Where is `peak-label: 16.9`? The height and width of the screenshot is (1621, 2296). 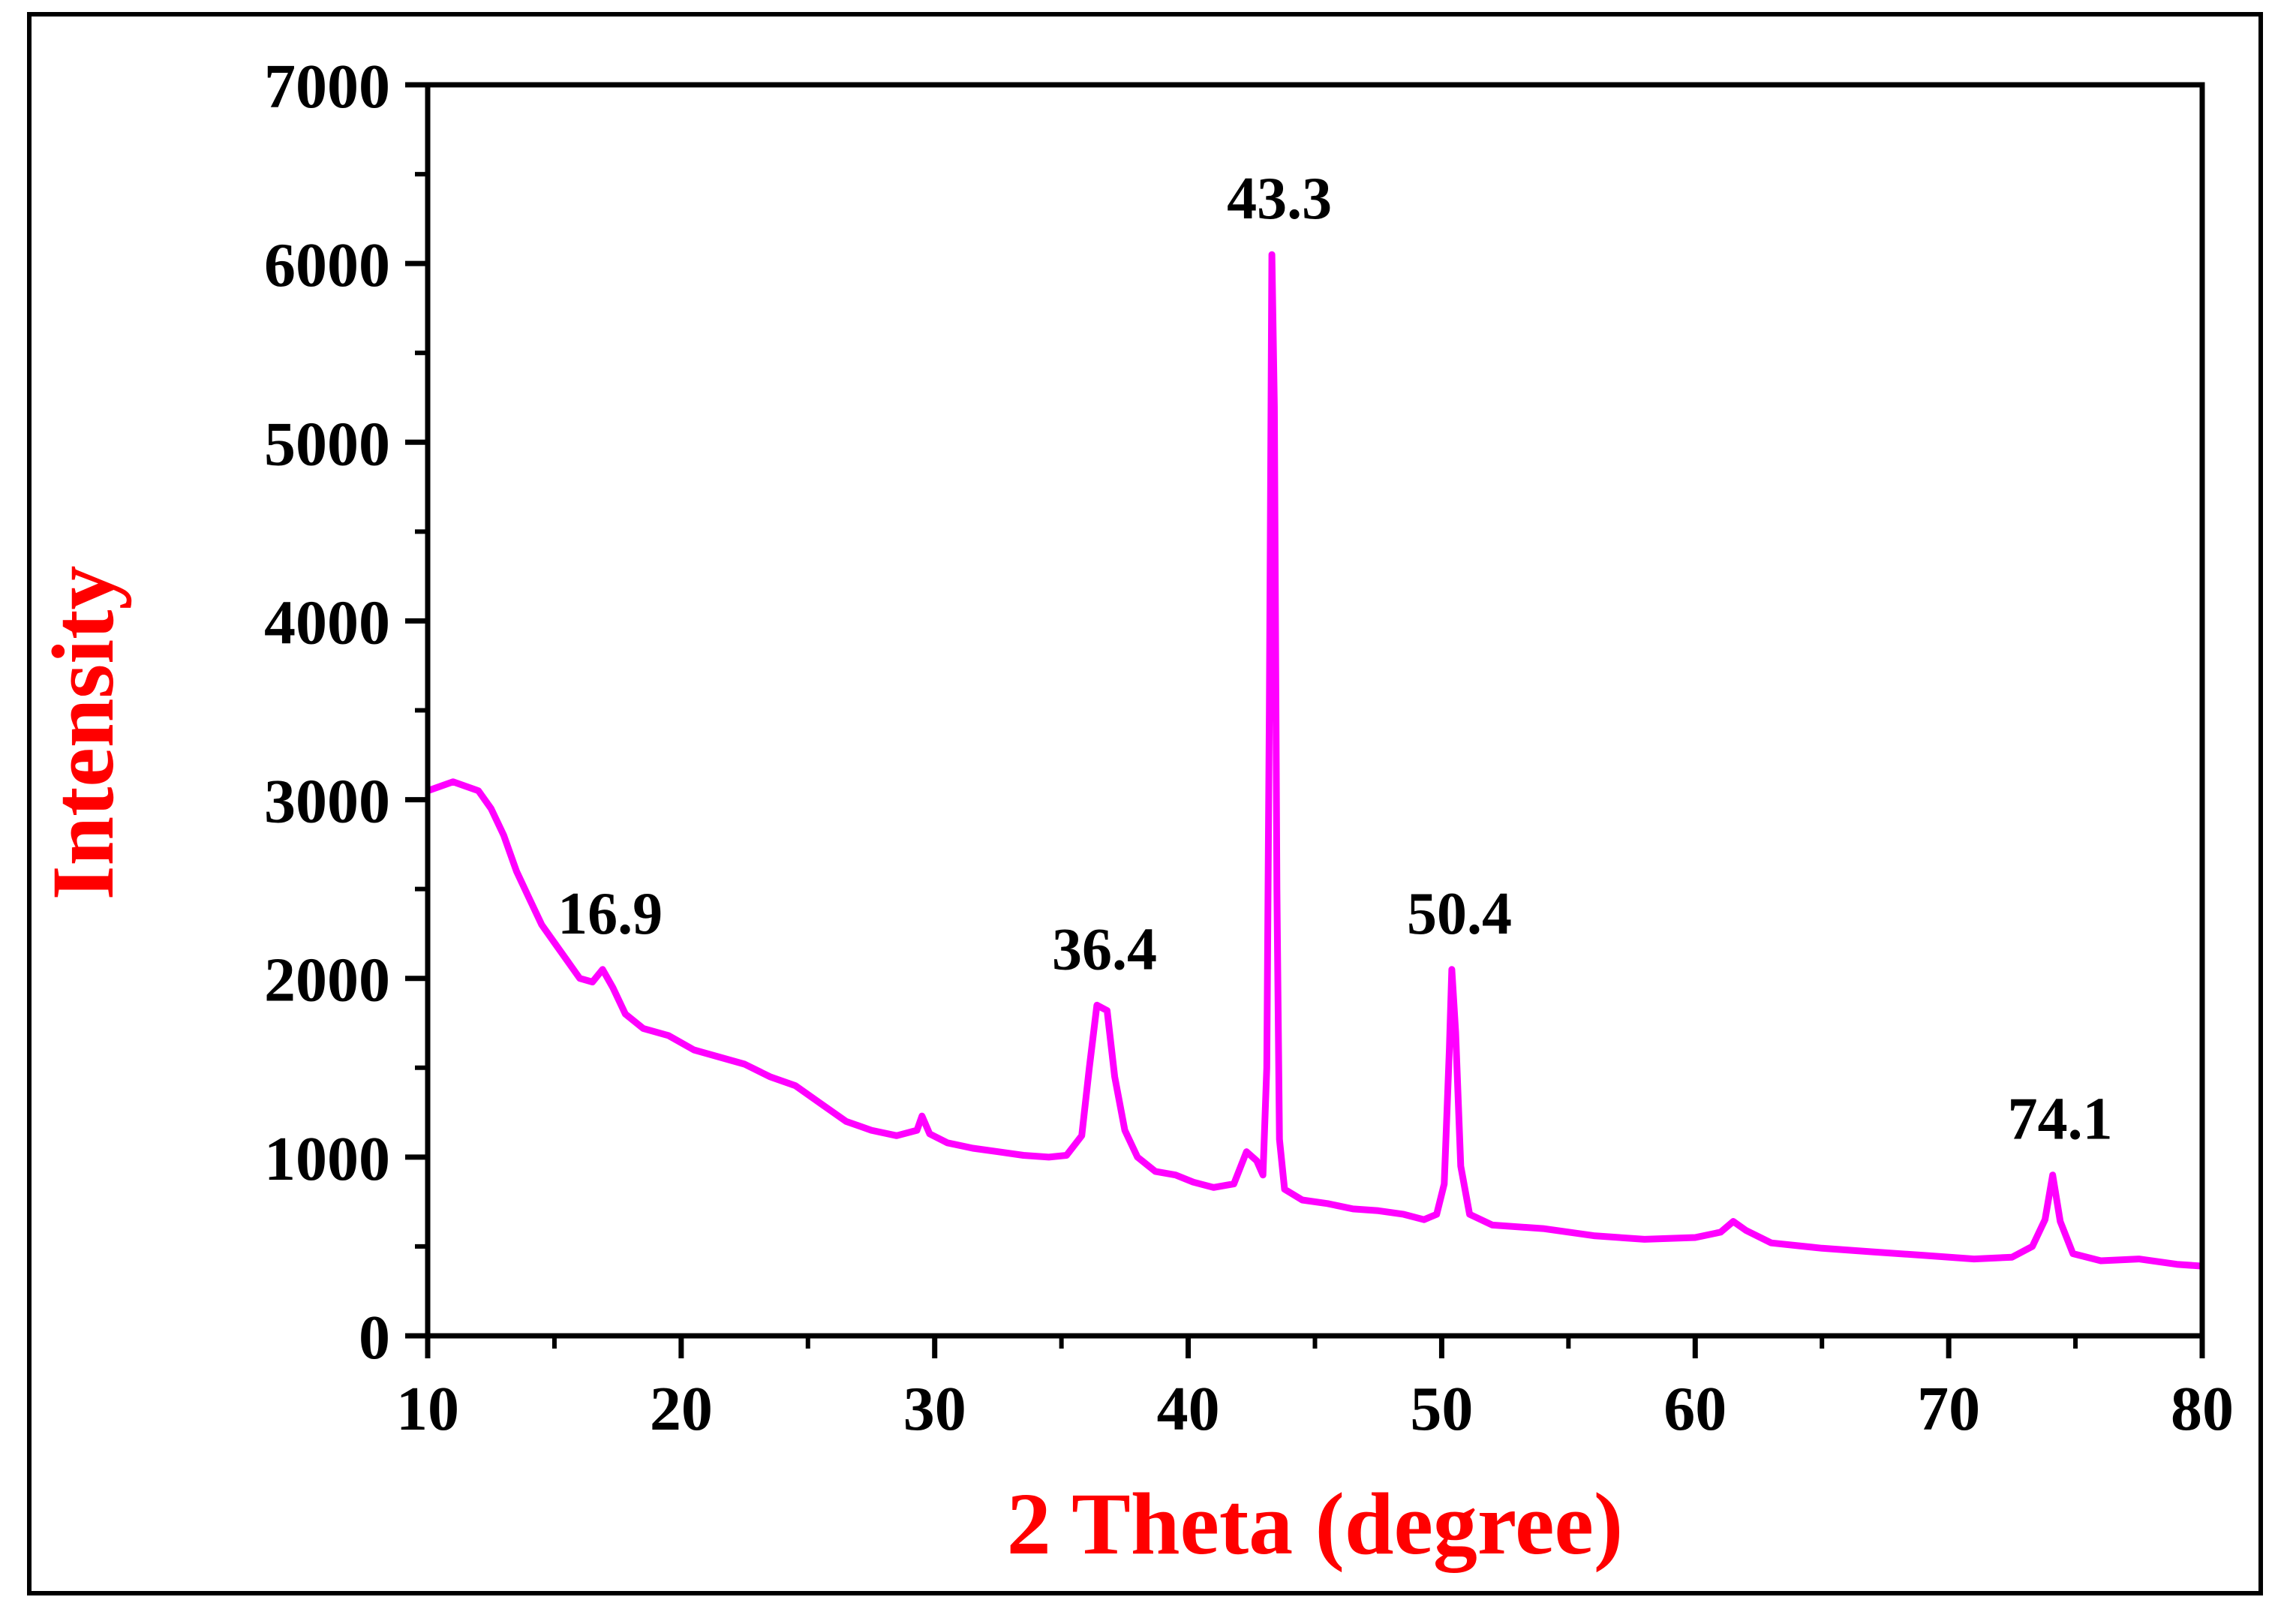
peak-label: 16.9 is located at coordinates (610, 914).